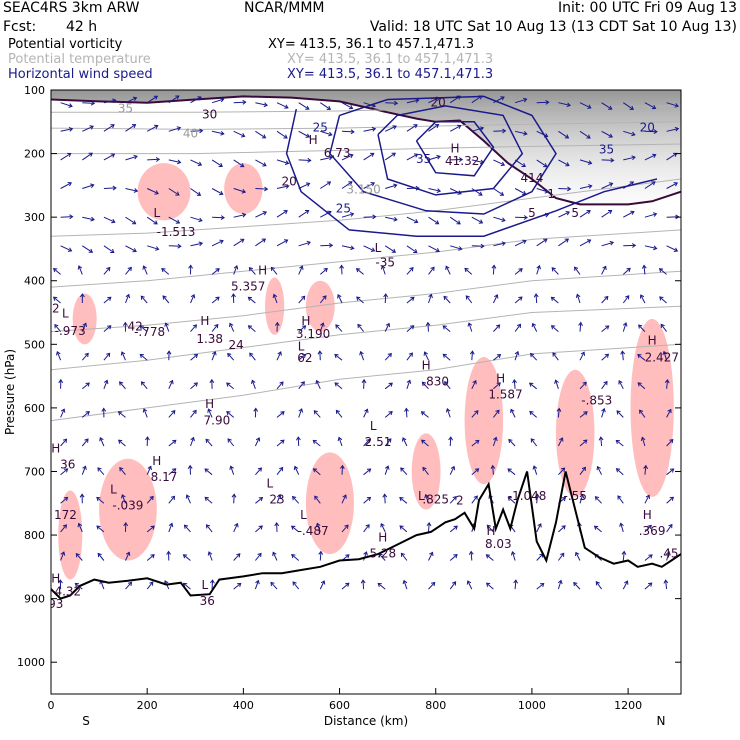  I want to click on contour-label-54: 172, so click(65, 515).